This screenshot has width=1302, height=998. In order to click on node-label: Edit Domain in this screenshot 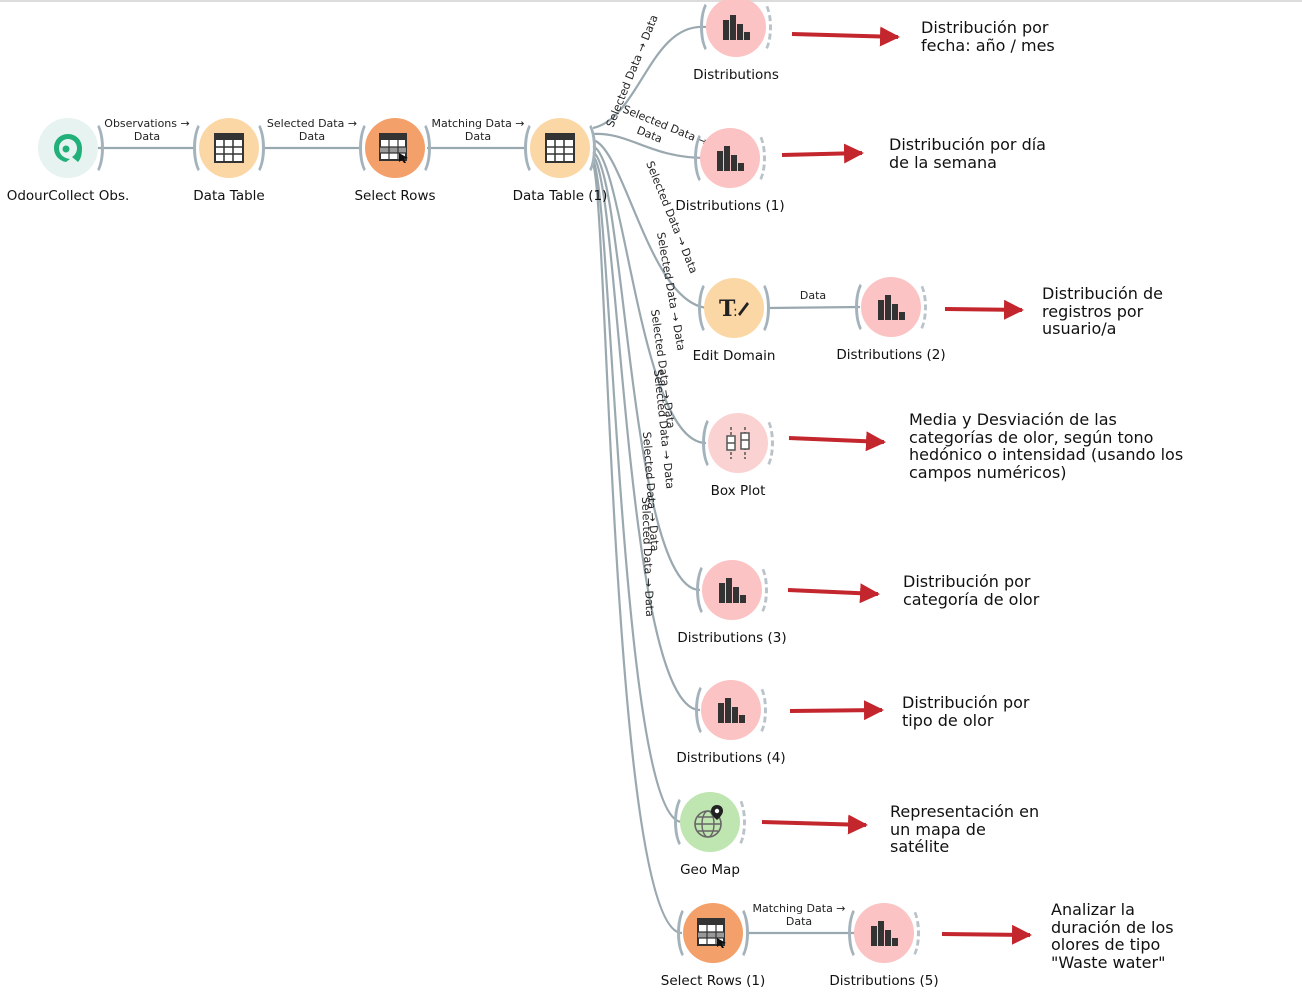, I will do `click(734, 356)`.